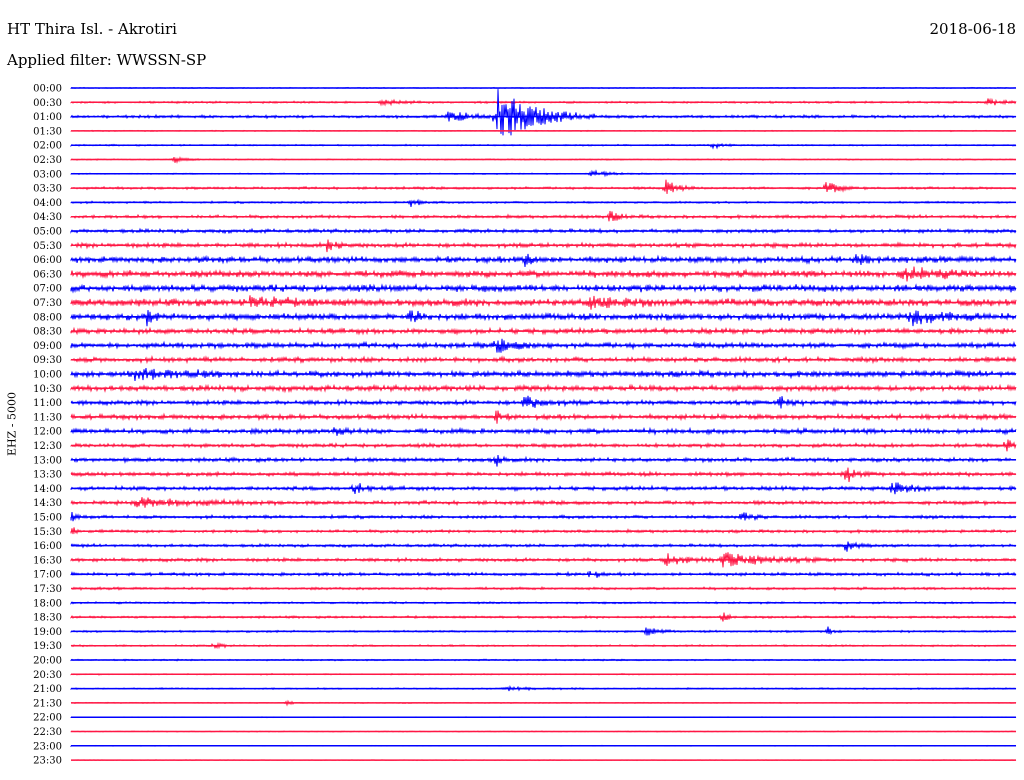 The width and height of the screenshot is (1024, 780). Describe the element at coordinates (47, 317) in the screenshot. I see `row-time-label: 08:00` at that location.